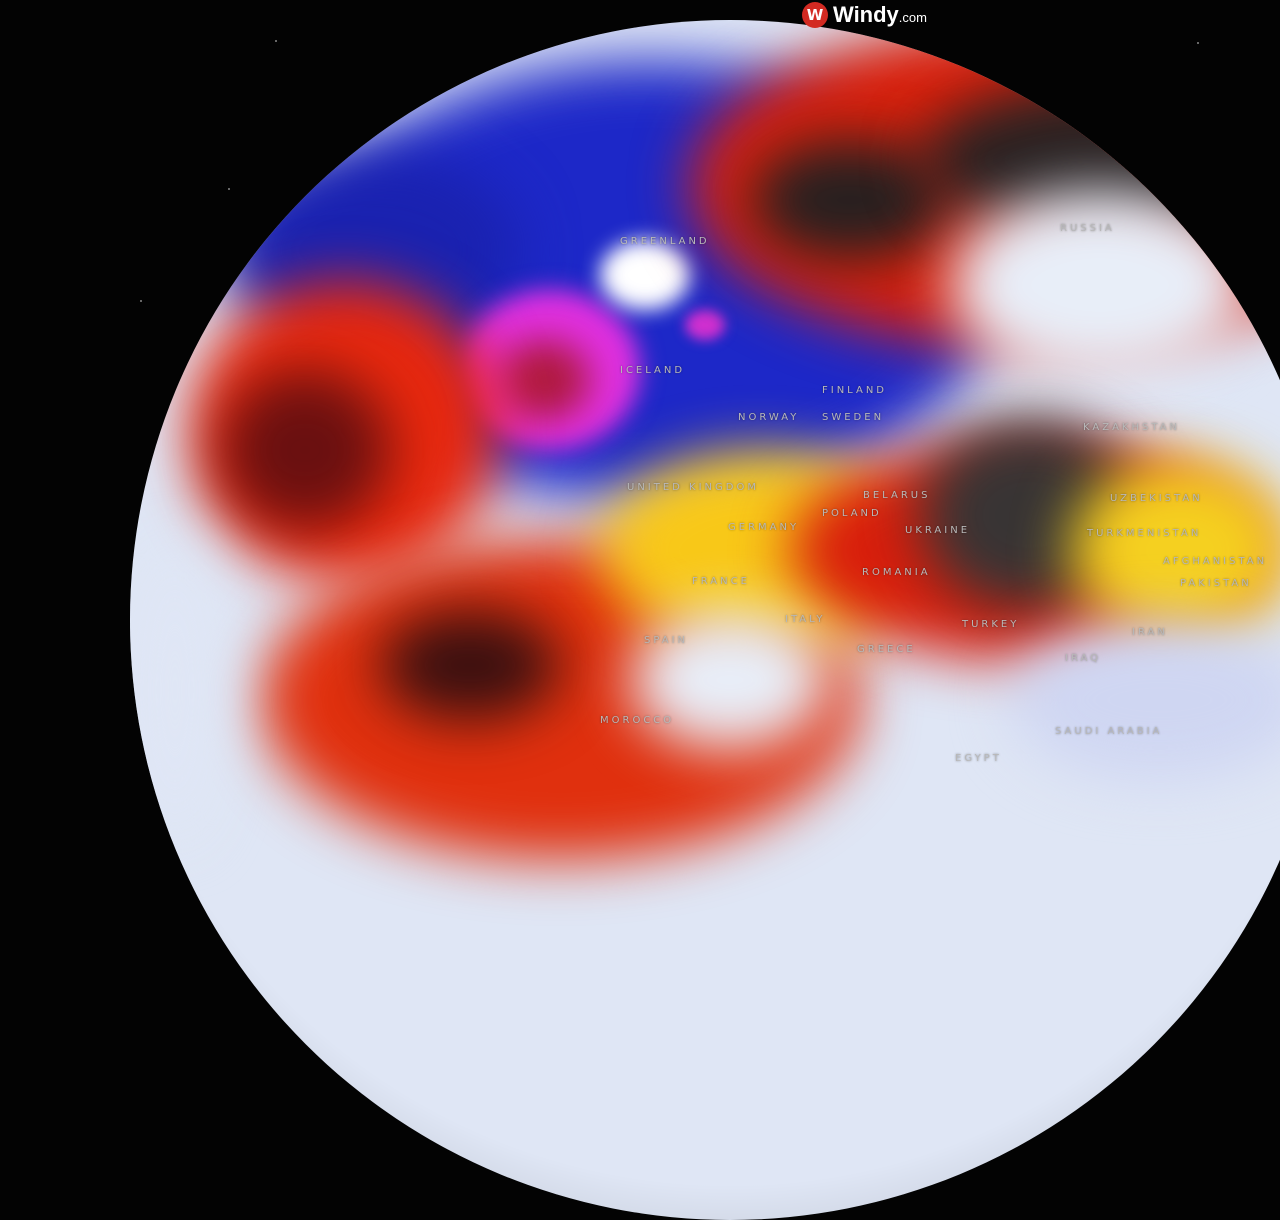 The width and height of the screenshot is (1280, 1220). What do you see at coordinates (938, 530) in the screenshot?
I see `map-label-ukraine: UKRAINE` at bounding box center [938, 530].